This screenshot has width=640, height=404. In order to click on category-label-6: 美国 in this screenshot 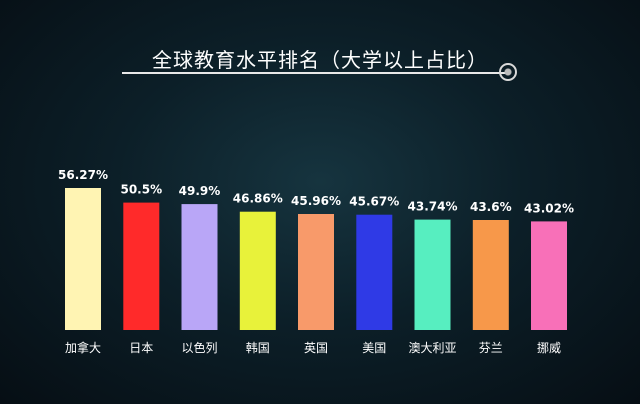, I will do `click(374, 348)`.